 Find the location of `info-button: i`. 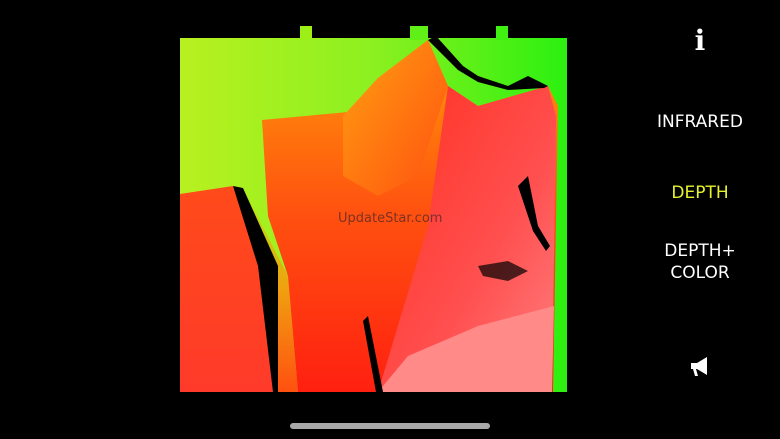

info-button: i is located at coordinates (700, 41).